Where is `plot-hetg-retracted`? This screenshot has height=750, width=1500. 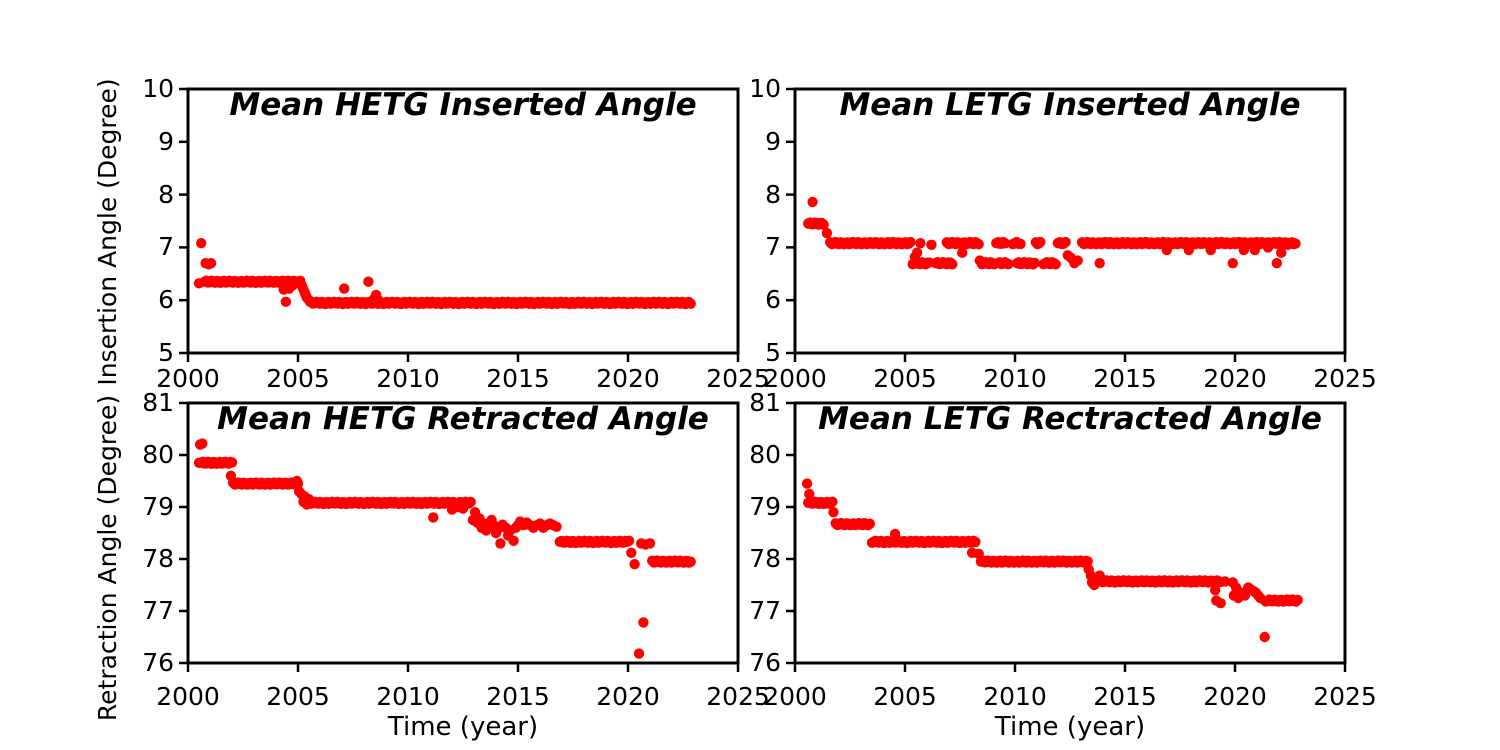 plot-hetg-retracted is located at coordinates (463, 533).